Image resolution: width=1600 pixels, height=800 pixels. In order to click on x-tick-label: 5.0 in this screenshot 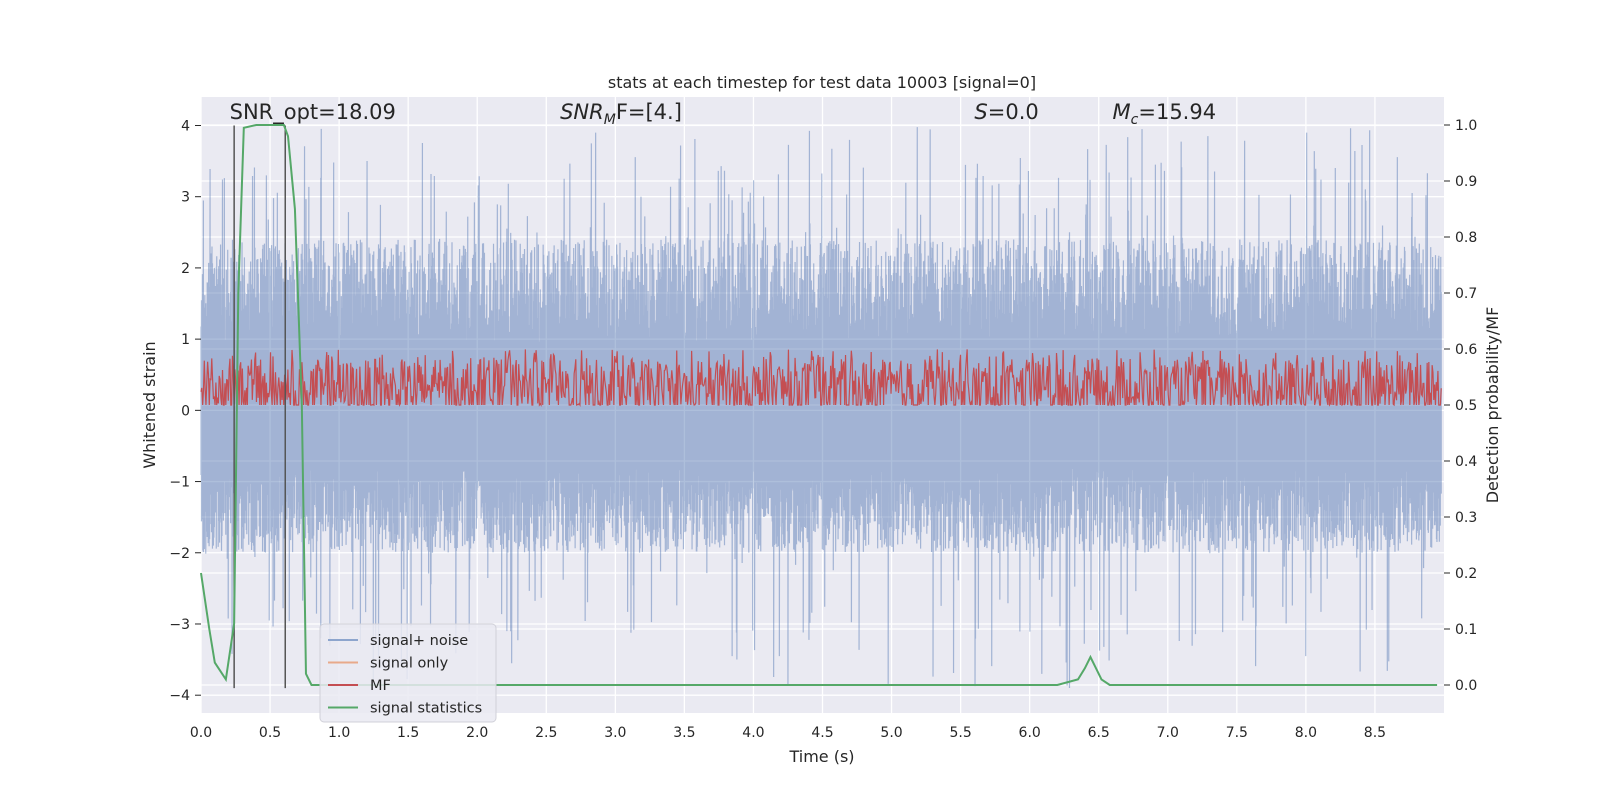, I will do `click(891, 733)`.